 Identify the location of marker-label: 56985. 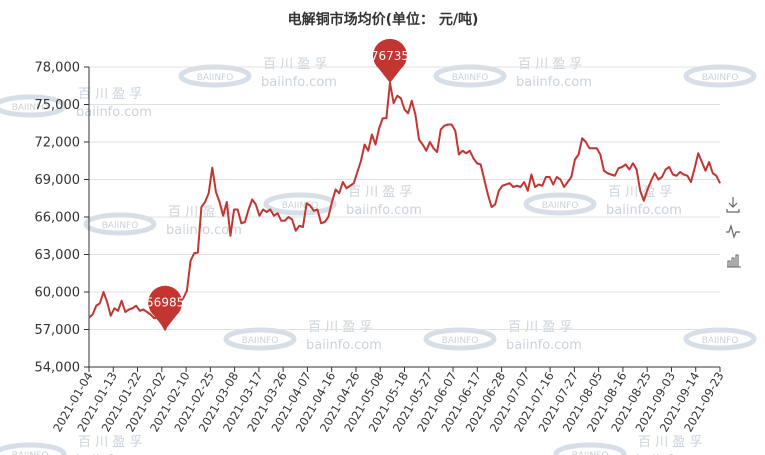
(165, 303).